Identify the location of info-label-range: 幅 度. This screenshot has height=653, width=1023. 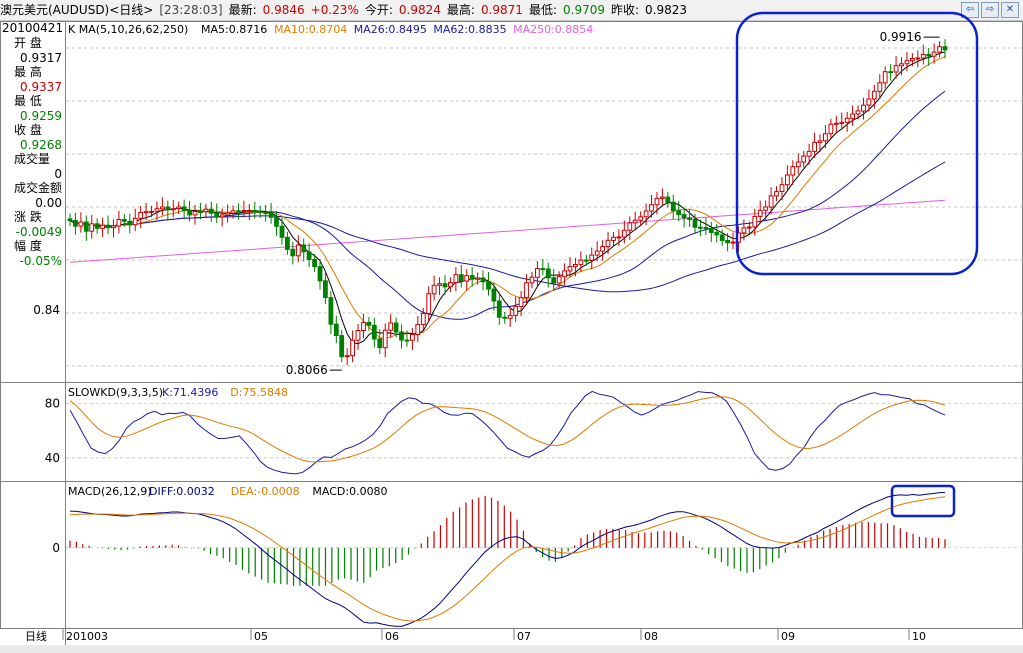
(28, 246).